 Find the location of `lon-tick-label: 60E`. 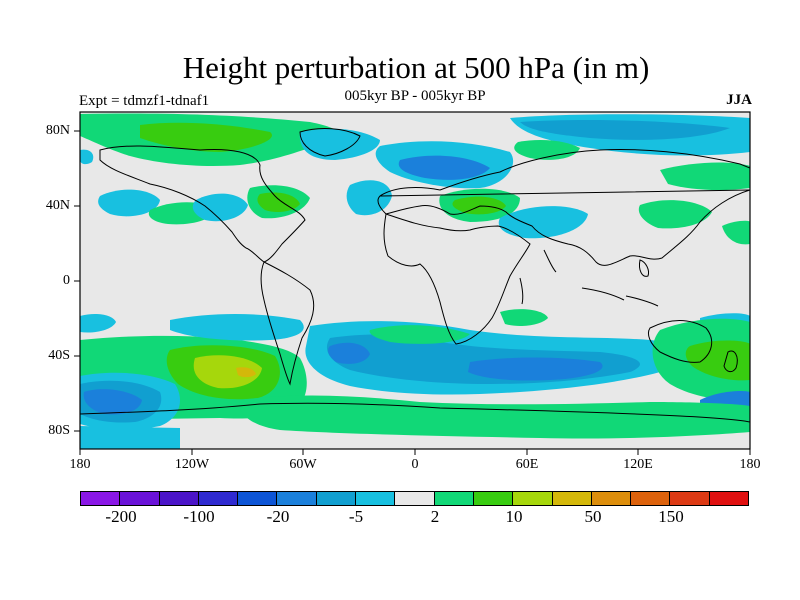

lon-tick-label: 60E is located at coordinates (527, 464).